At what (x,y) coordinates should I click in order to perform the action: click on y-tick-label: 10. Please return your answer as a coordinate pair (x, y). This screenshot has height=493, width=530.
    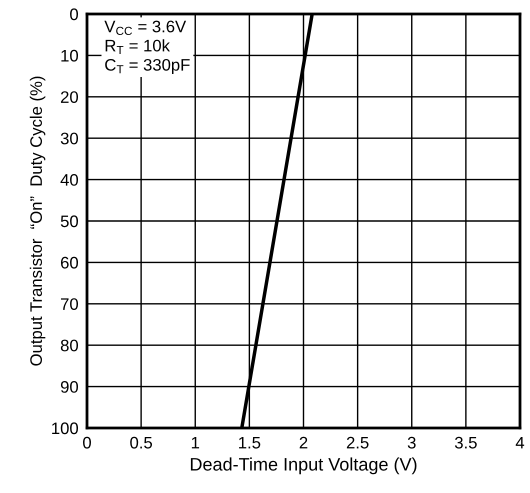
    Looking at the image, I should click on (69, 56).